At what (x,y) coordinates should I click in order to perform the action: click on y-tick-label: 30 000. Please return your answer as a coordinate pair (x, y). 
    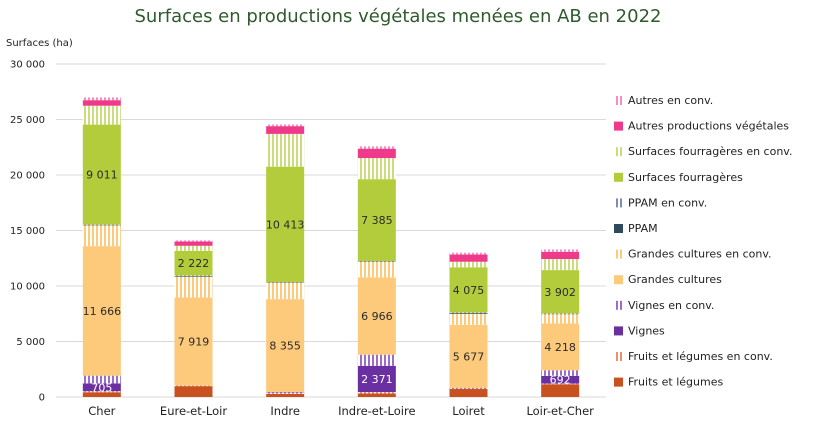
    Looking at the image, I should click on (27, 65).